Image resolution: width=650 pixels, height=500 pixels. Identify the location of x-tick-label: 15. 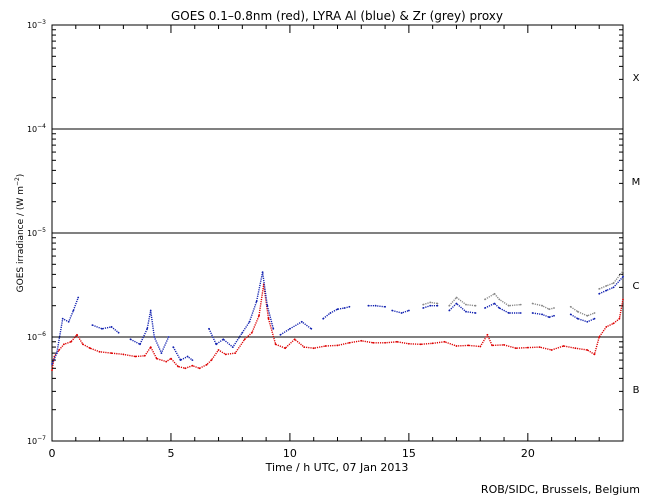
(409, 453).